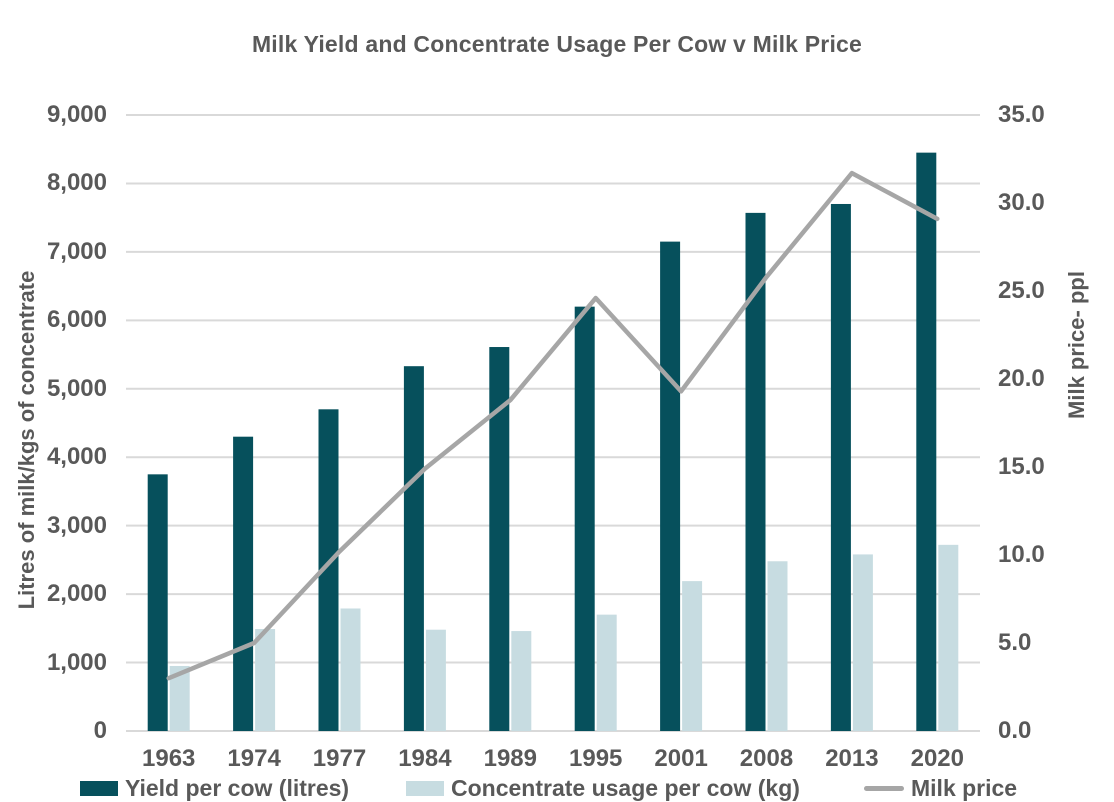 This screenshot has height=802, width=1114. I want to click on yield-bar-2020, so click(926, 442).